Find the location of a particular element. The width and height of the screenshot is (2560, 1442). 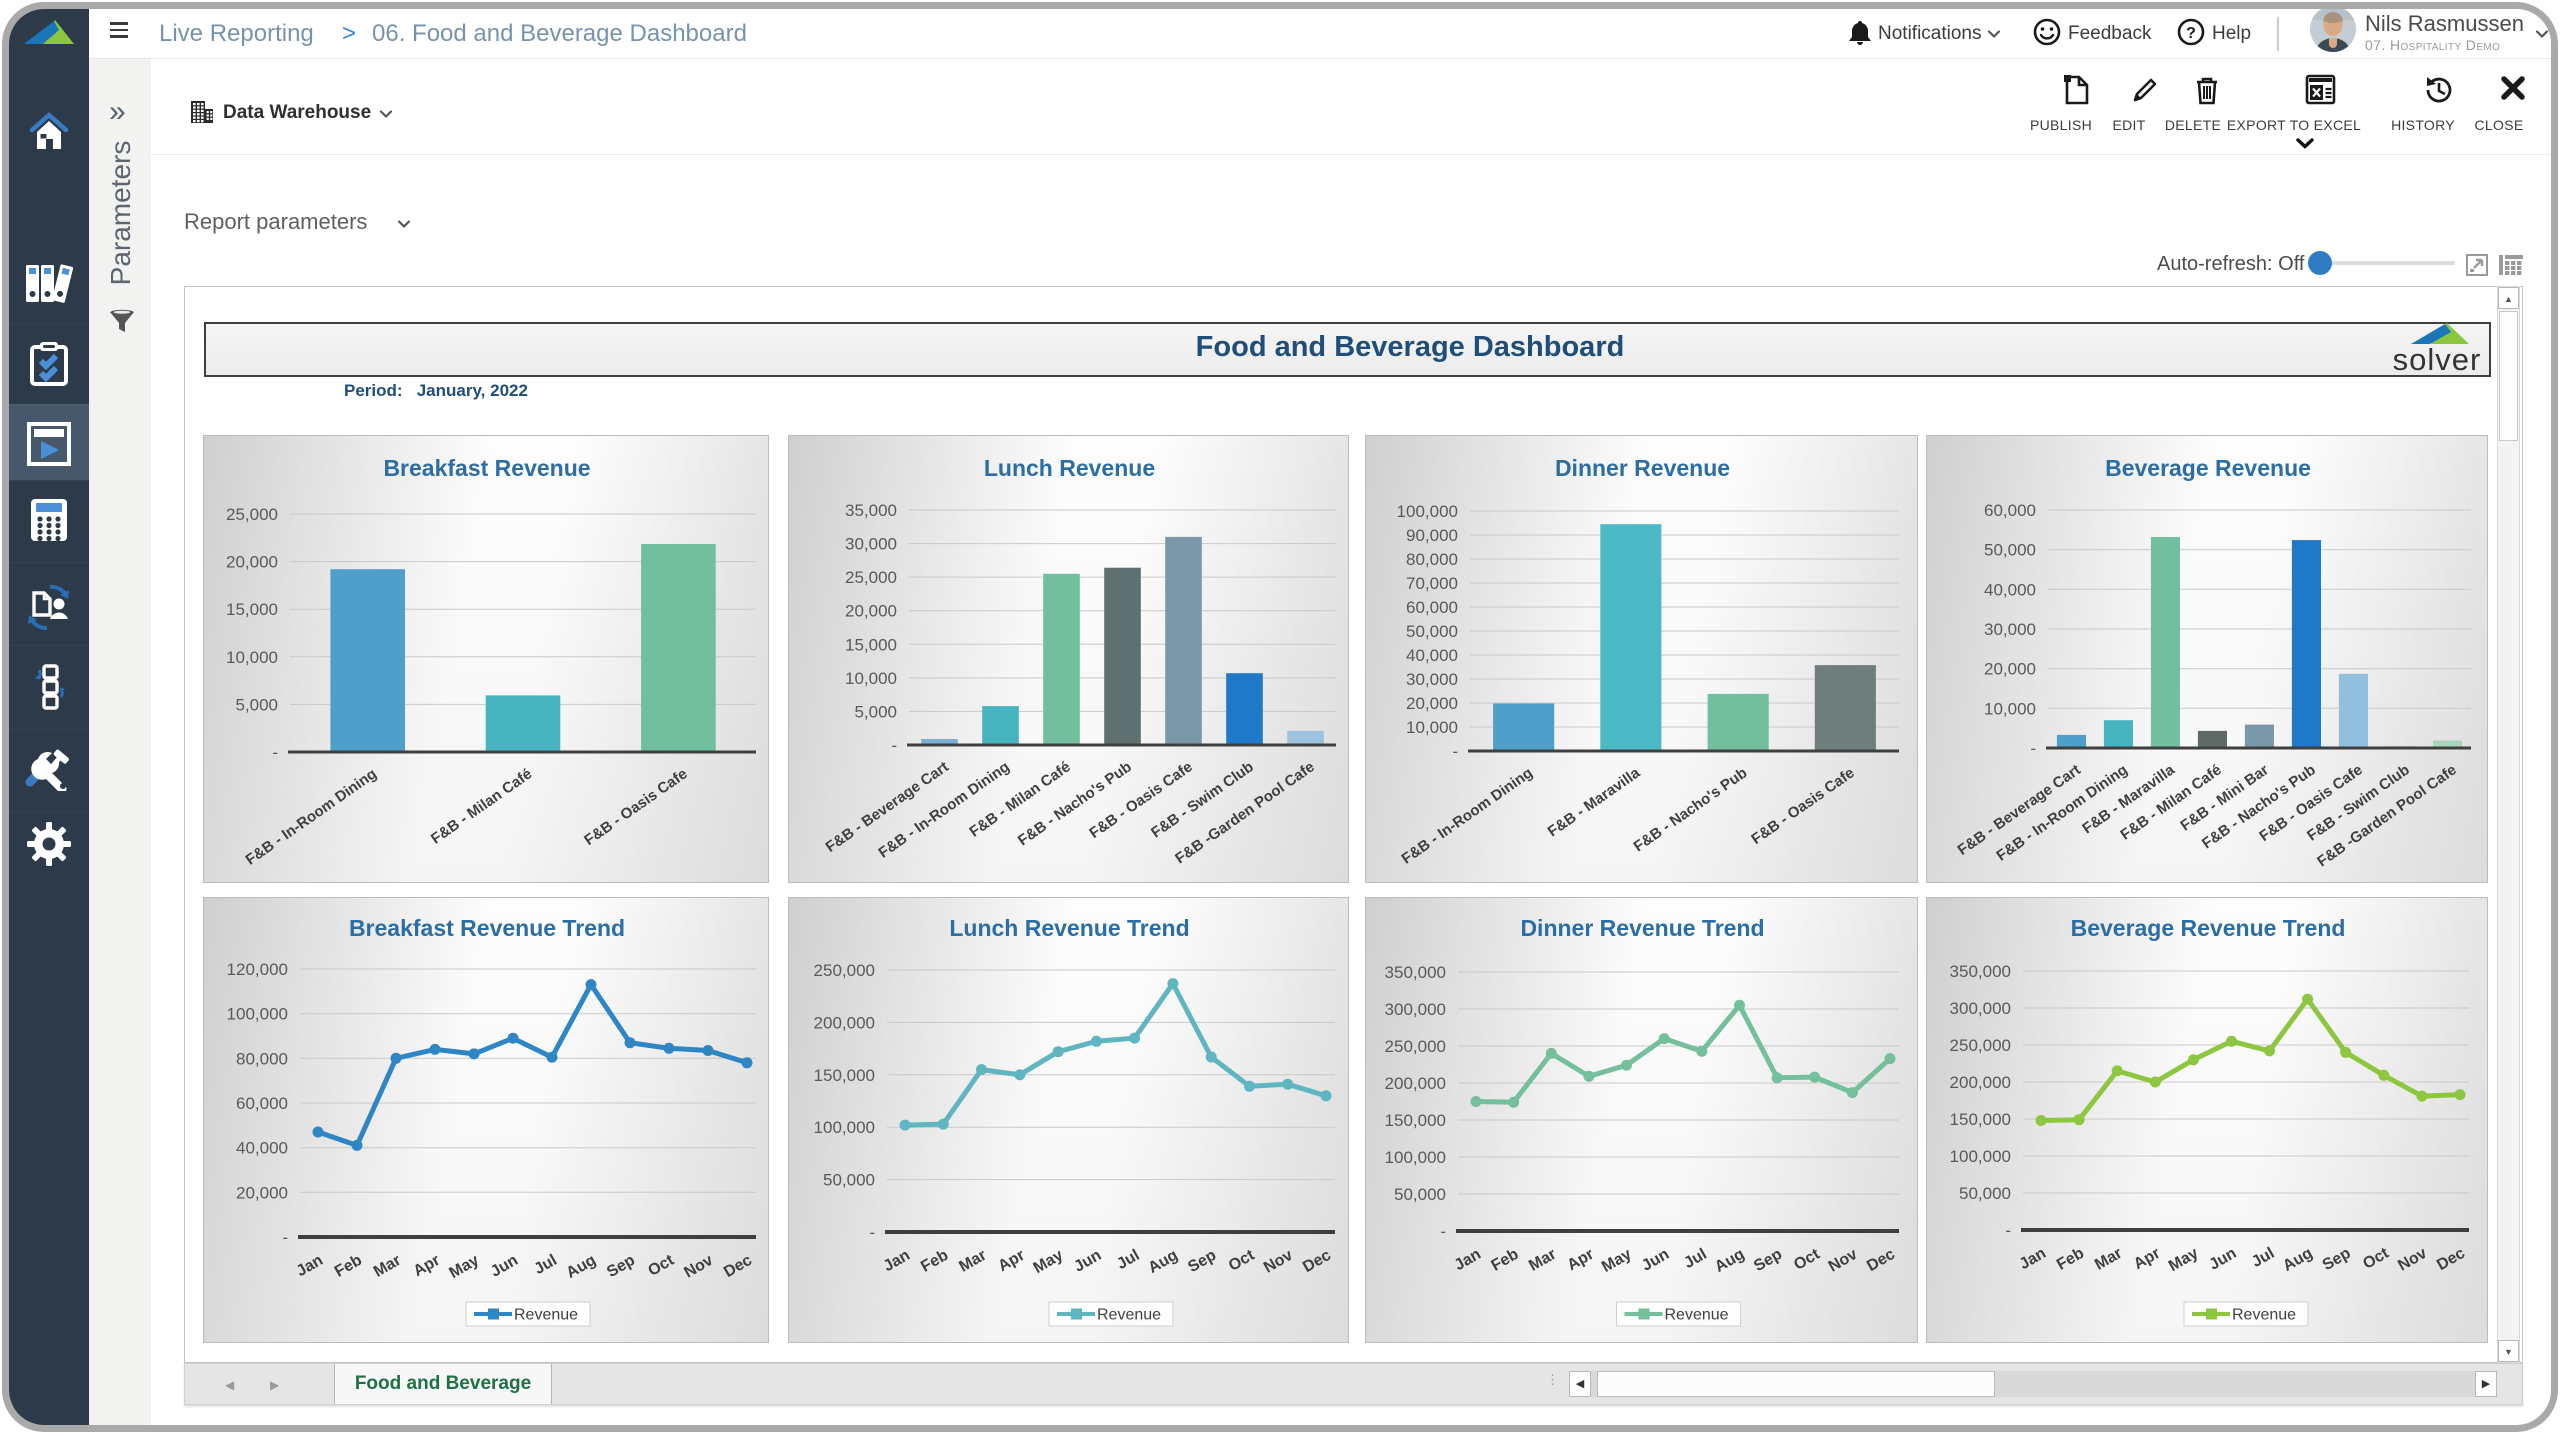

svg-text: Breakfast Revenue Trend is located at coordinates (487, 928).